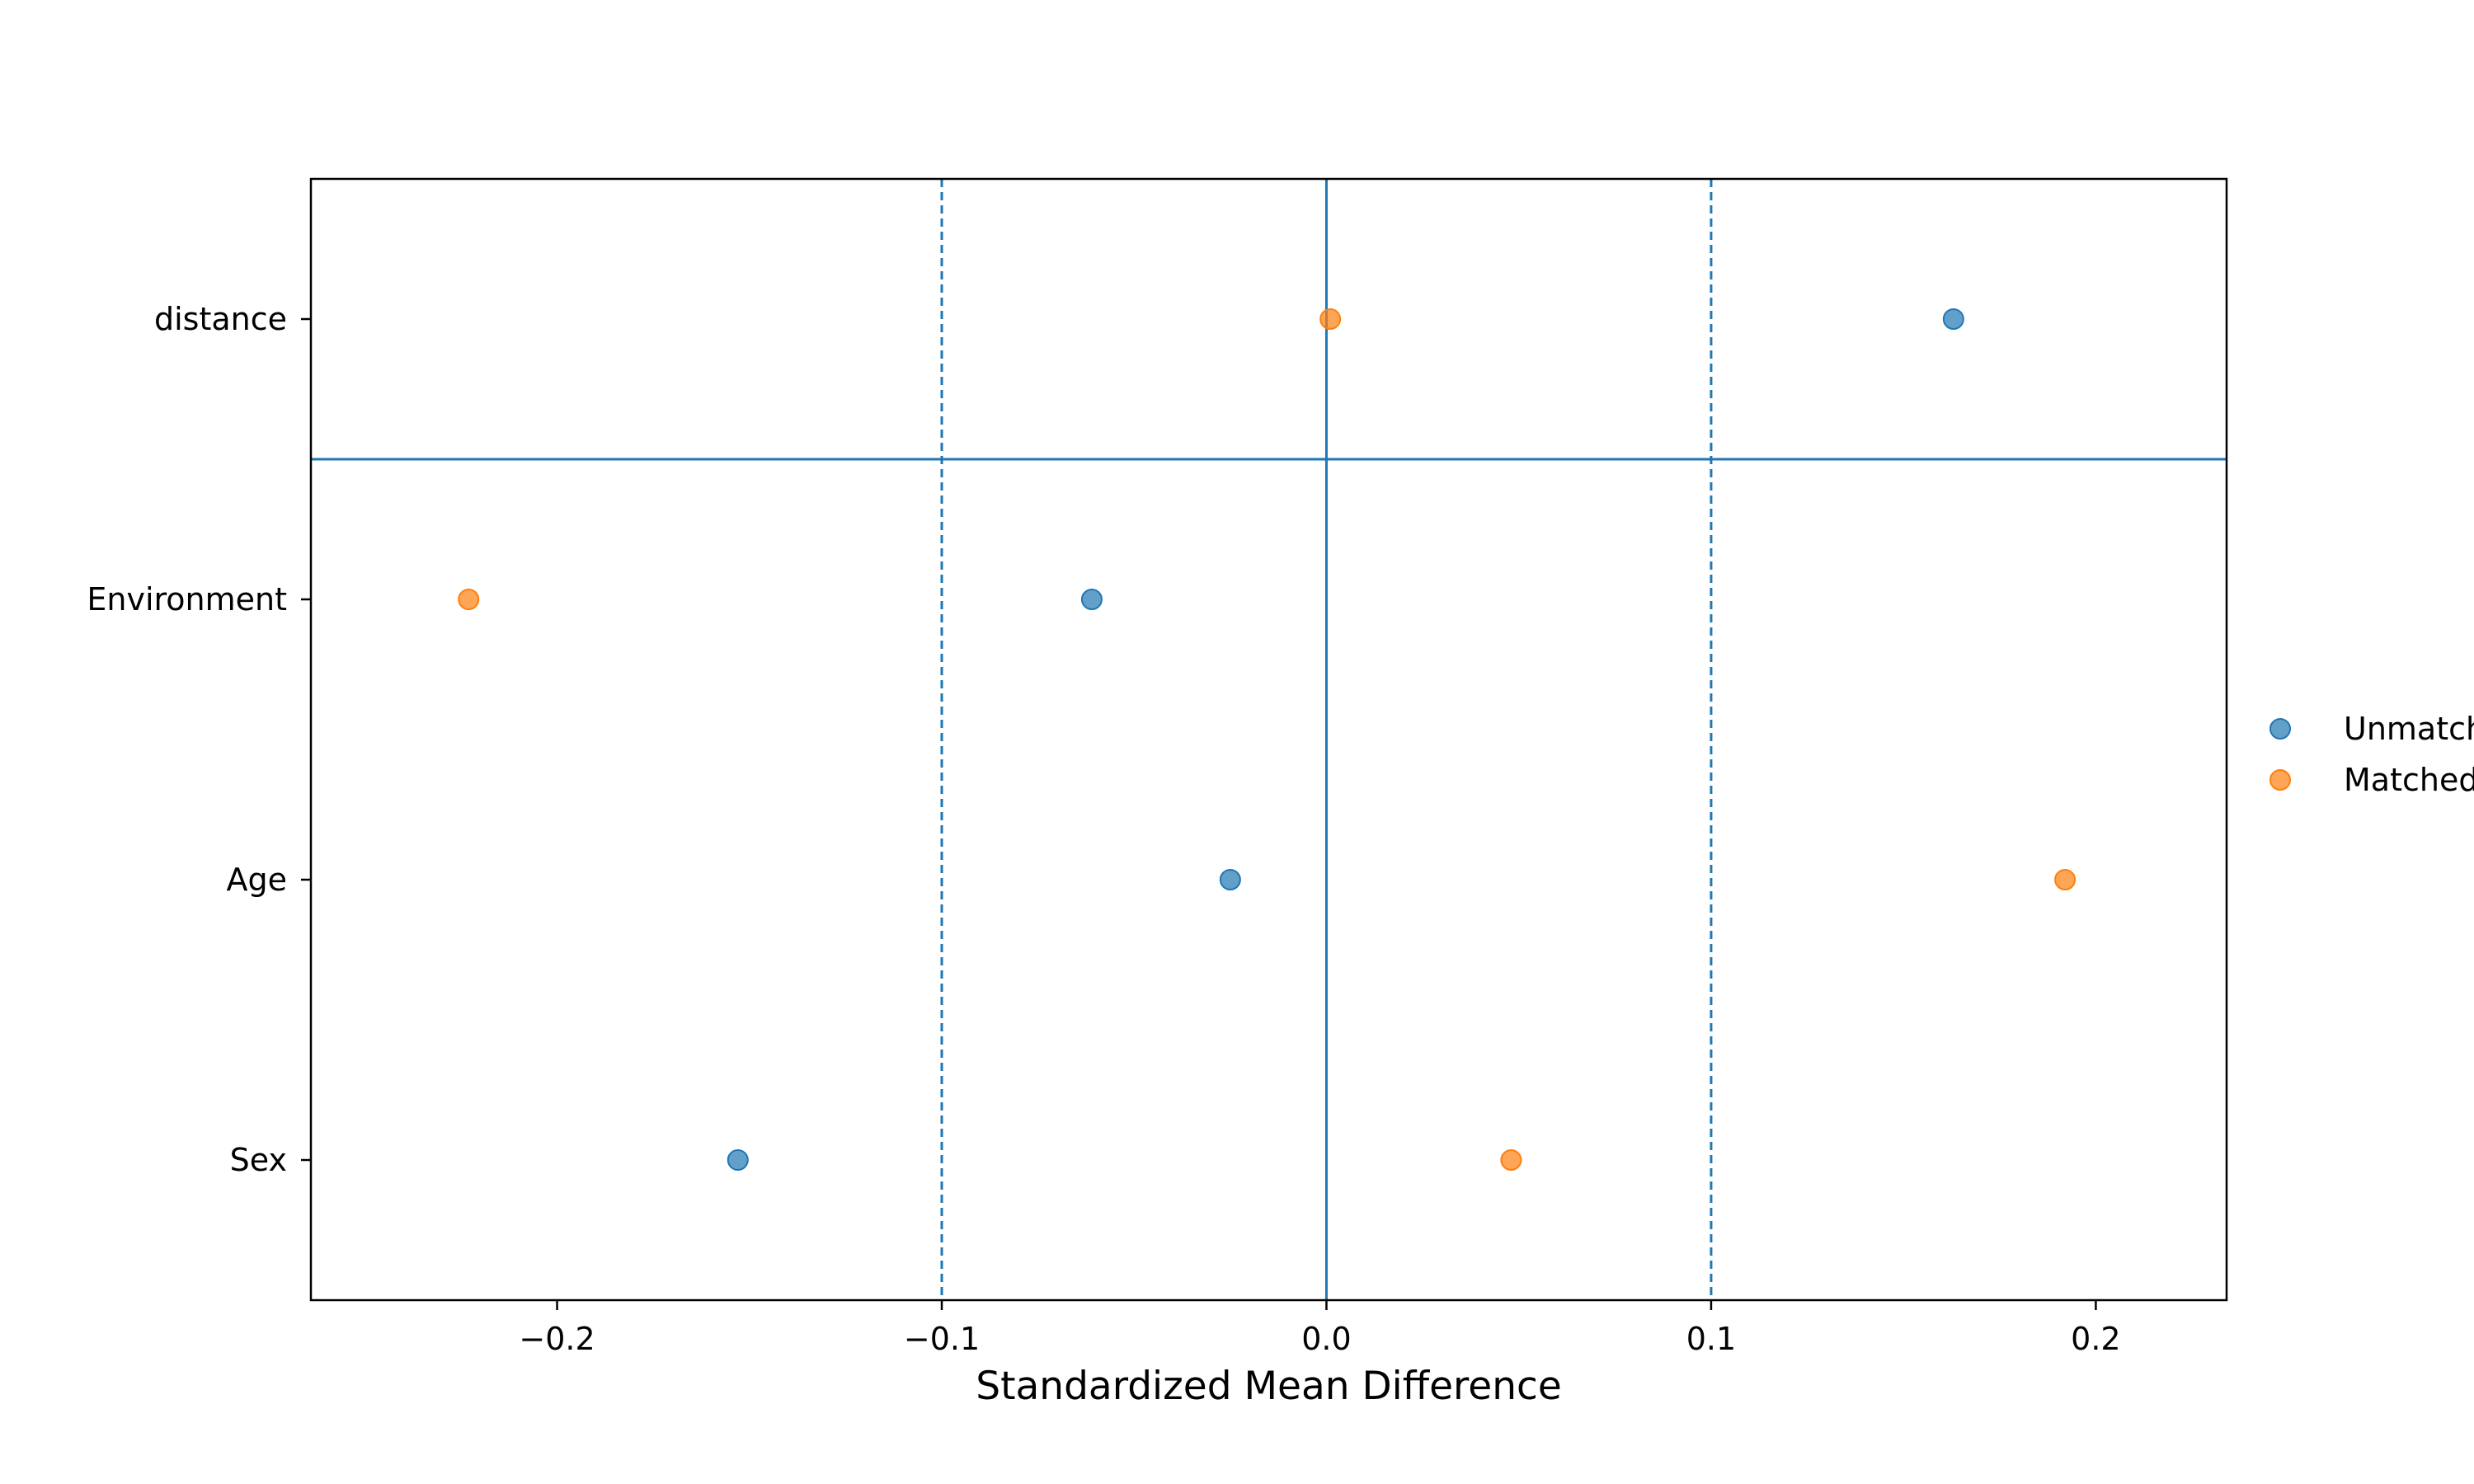 The image size is (2474, 1484). I want to click on y-tick-label: Age, so click(257, 880).